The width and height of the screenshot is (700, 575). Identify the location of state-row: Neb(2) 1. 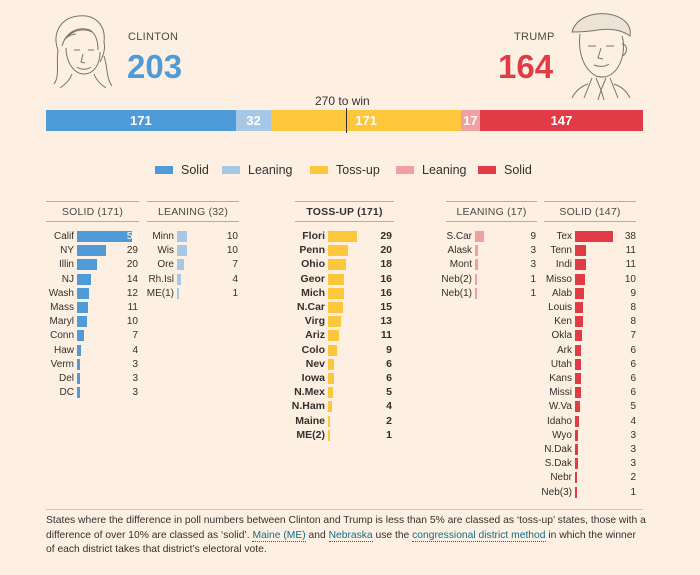
(350, 279).